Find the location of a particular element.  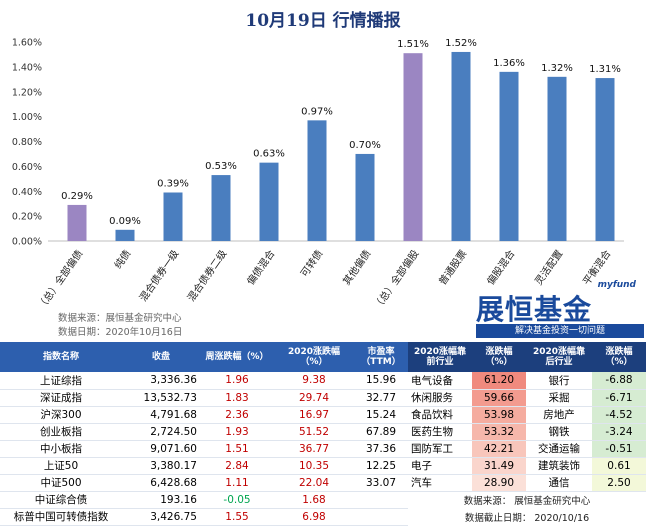

table-cell: 37.36 is located at coordinates (381, 449).